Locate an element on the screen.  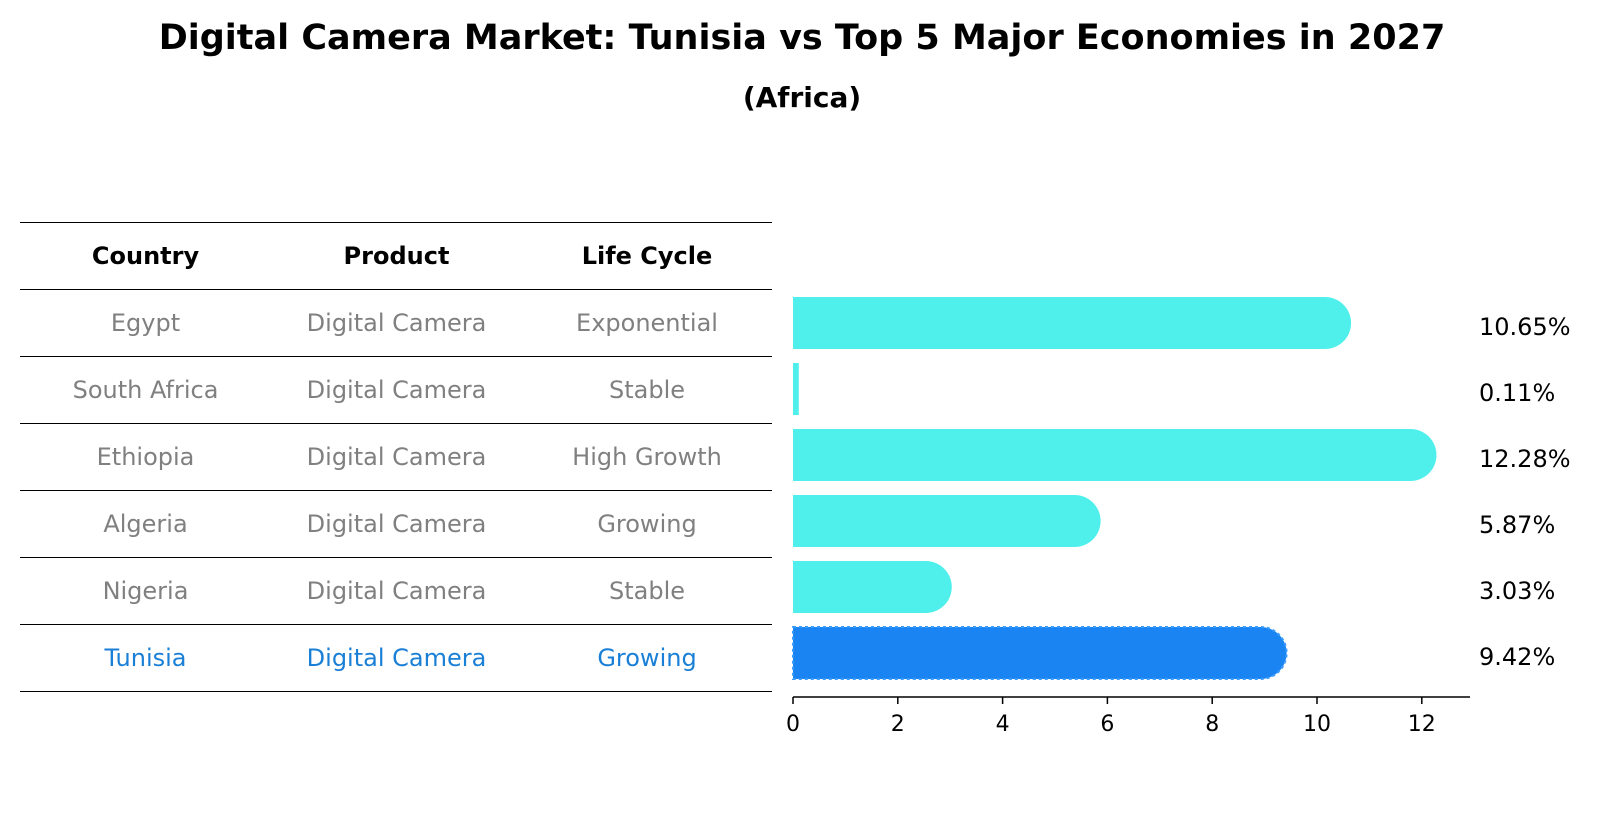
table-row: Egypt Digital Camera Exponential is located at coordinates (396, 322).